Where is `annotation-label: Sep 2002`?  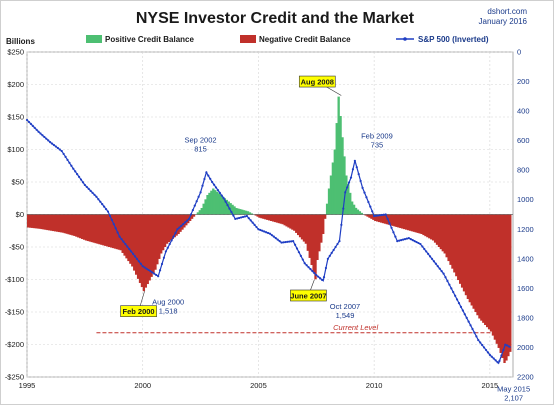 annotation-label: Sep 2002 is located at coordinates (200, 139).